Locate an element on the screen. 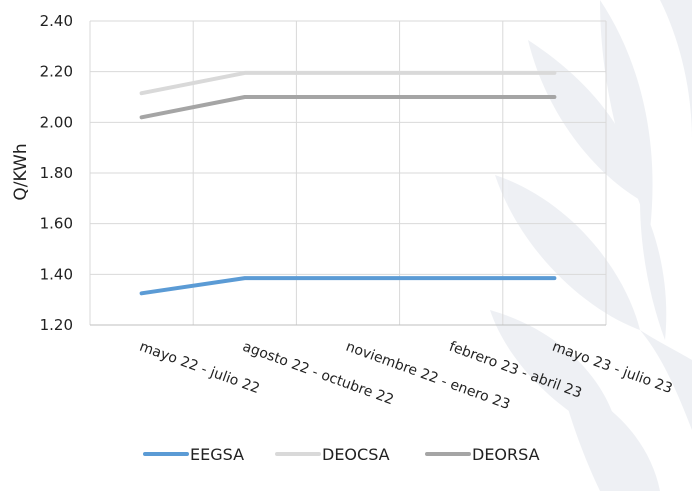 The width and height of the screenshot is (692, 491). legend-label: DEOCSA is located at coordinates (356, 454).